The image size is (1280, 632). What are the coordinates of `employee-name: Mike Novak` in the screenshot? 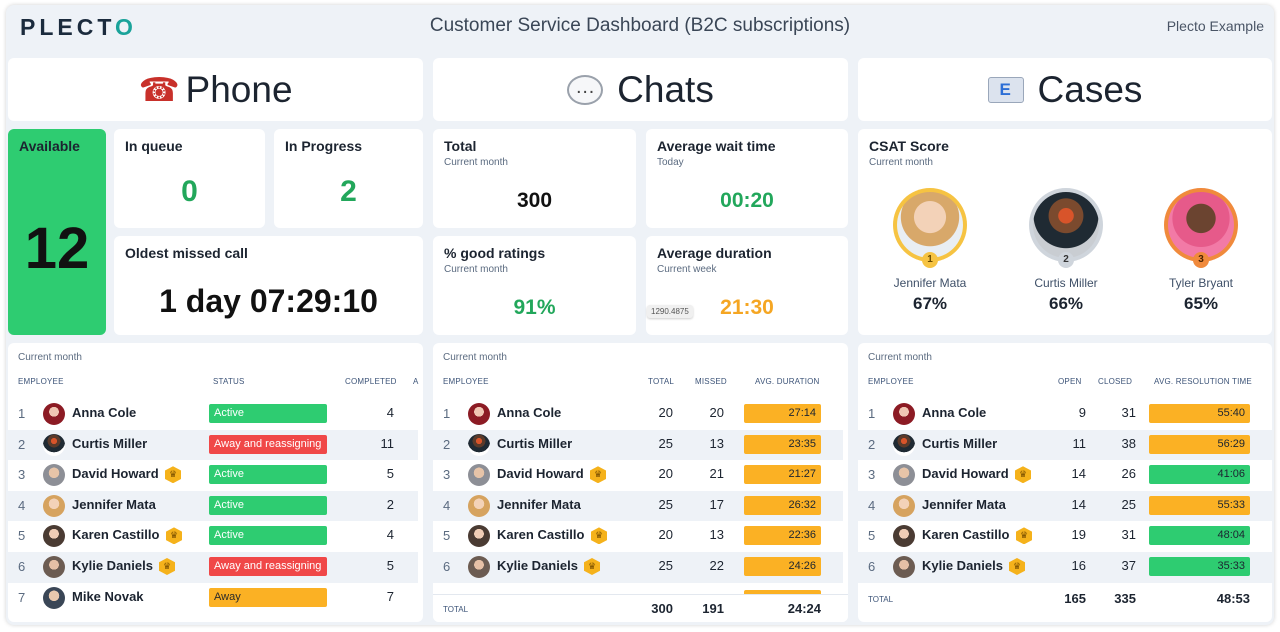 It's located at (108, 596).